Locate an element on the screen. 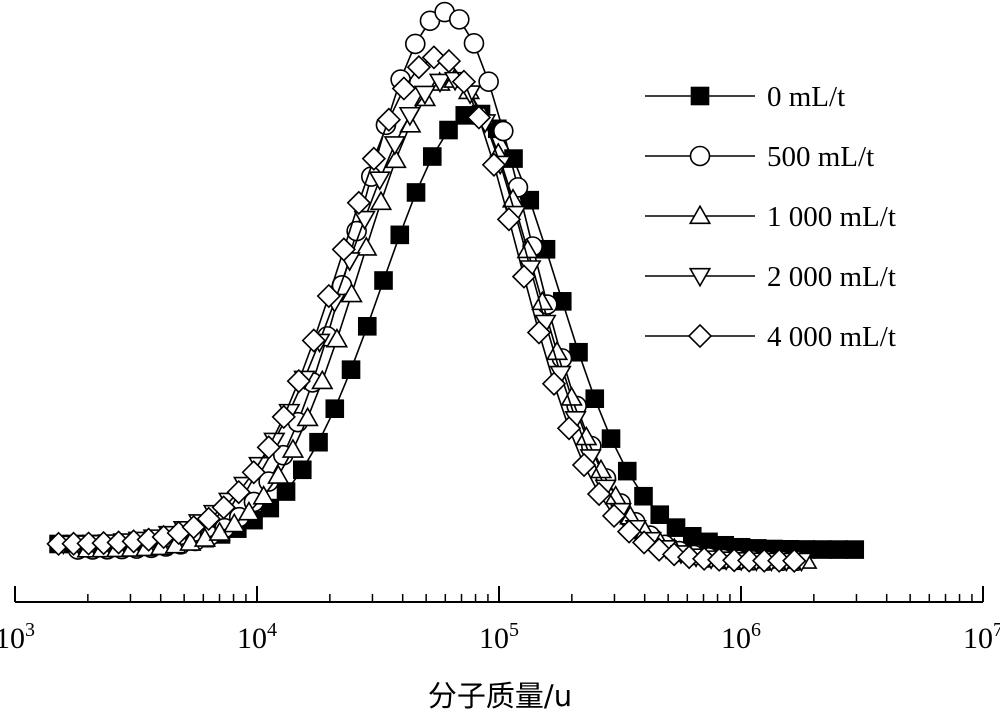 The image size is (1000, 728). x-tick-label: 10⁵ is located at coordinates (499, 637).